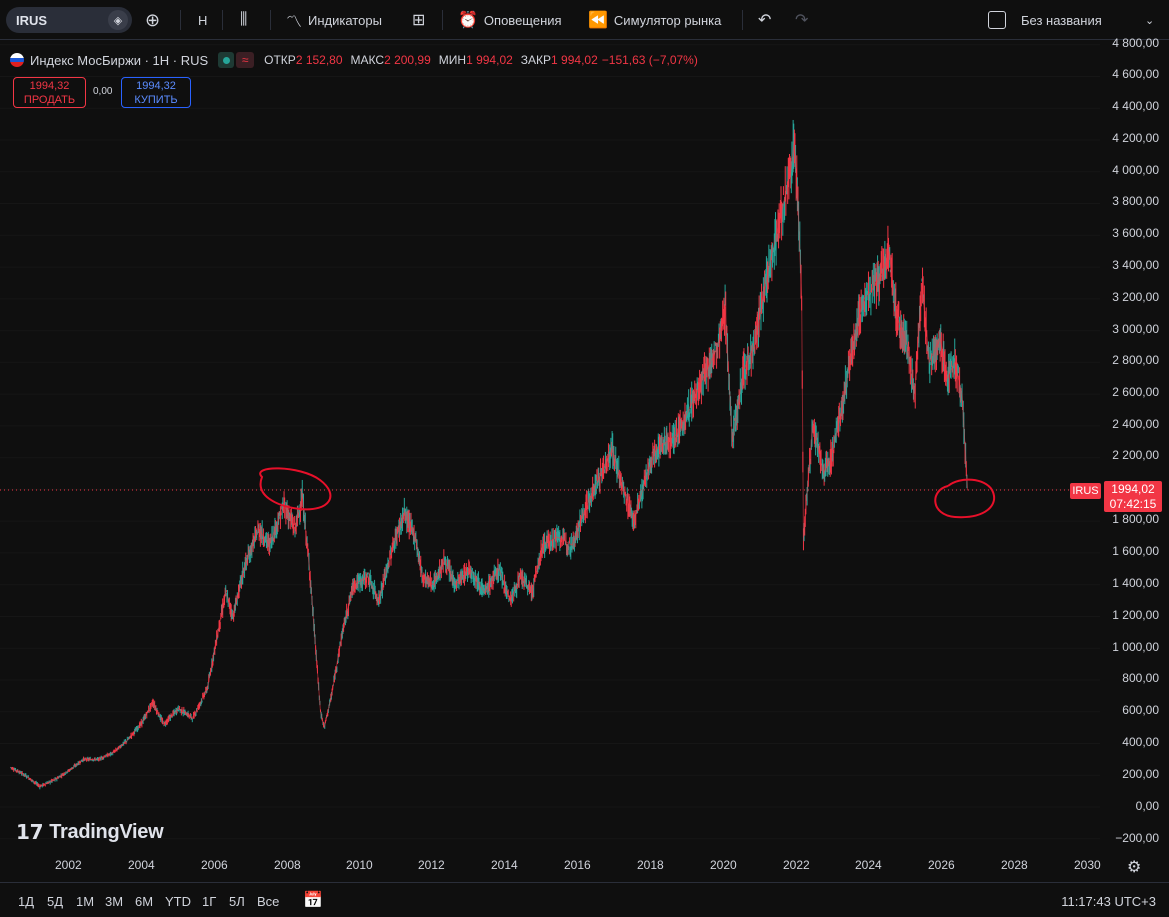 This screenshot has height=917, width=1169. I want to click on price-tick-label: 200,00, so click(1140, 774).